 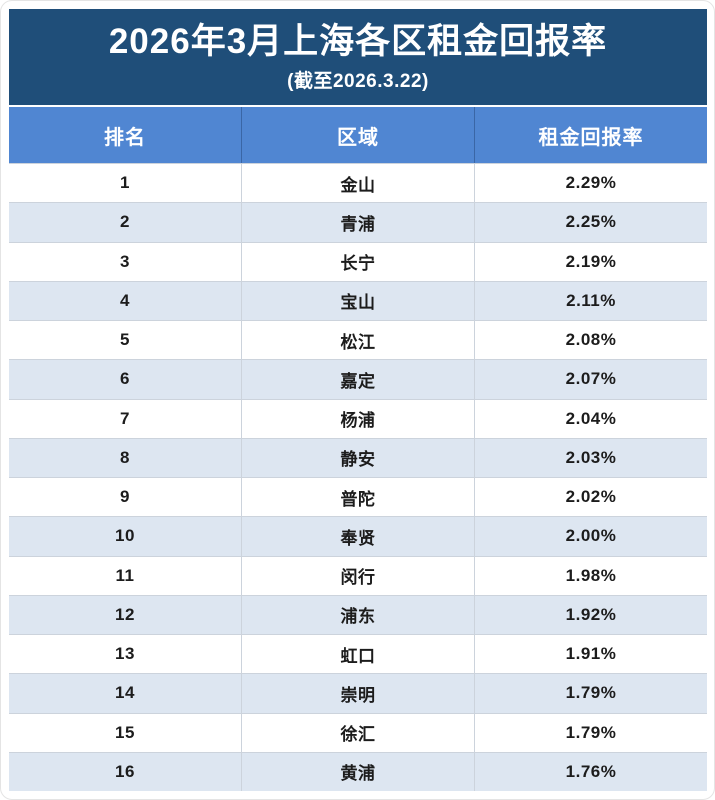 What do you see at coordinates (590, 771) in the screenshot?
I see `yield-cell: 1.76%` at bounding box center [590, 771].